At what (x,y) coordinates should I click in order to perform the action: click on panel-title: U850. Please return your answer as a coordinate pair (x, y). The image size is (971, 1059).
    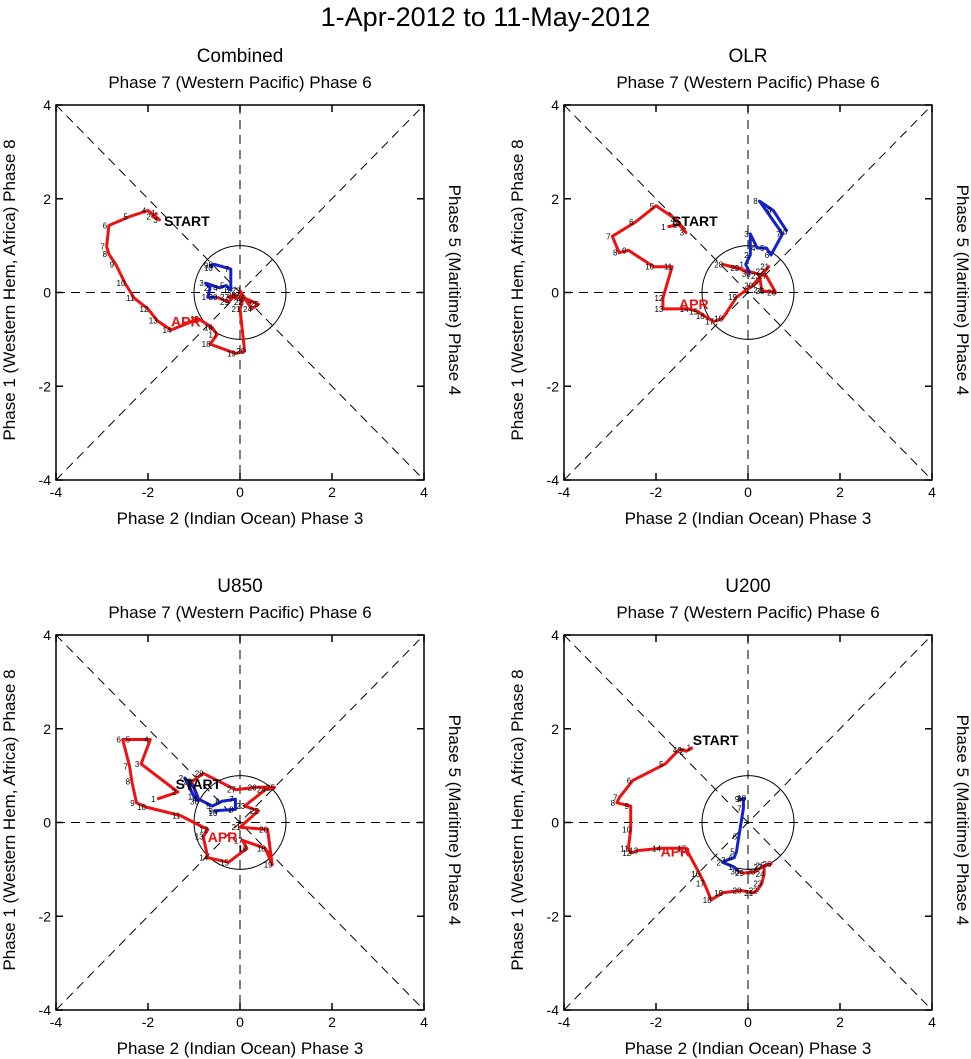
    Looking at the image, I should click on (240, 586).